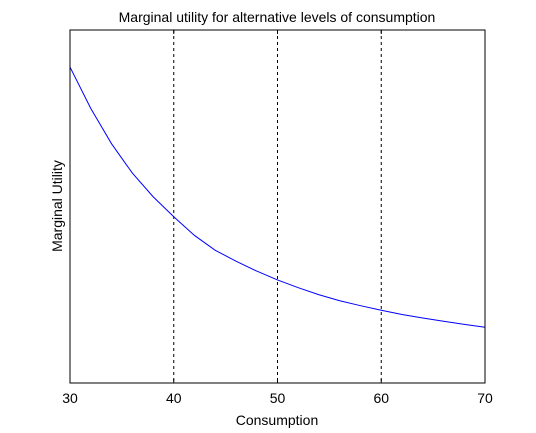  I want to click on x-tick-label-60: 60, so click(381, 398).